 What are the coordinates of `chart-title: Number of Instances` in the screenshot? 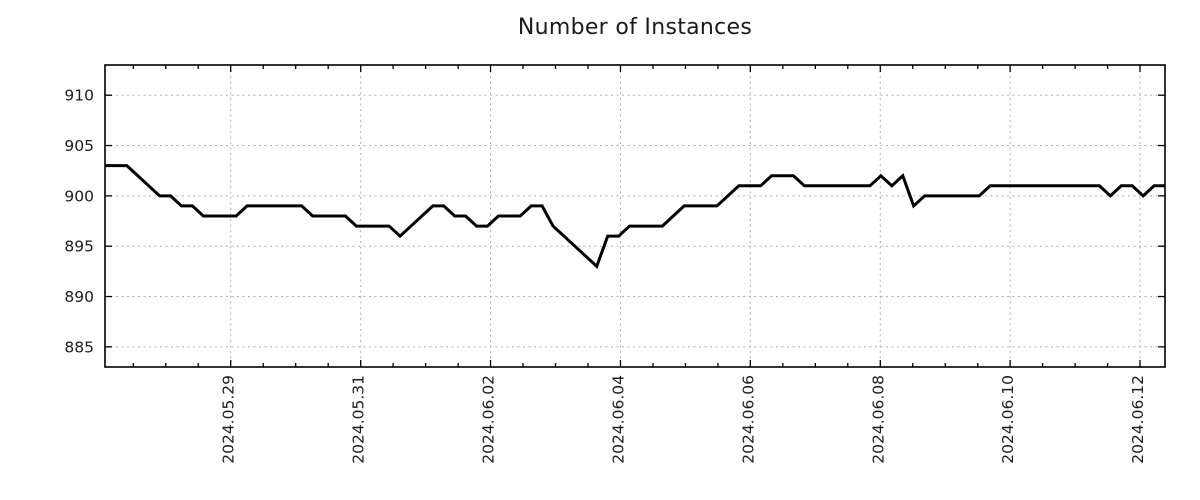 It's located at (635, 27).